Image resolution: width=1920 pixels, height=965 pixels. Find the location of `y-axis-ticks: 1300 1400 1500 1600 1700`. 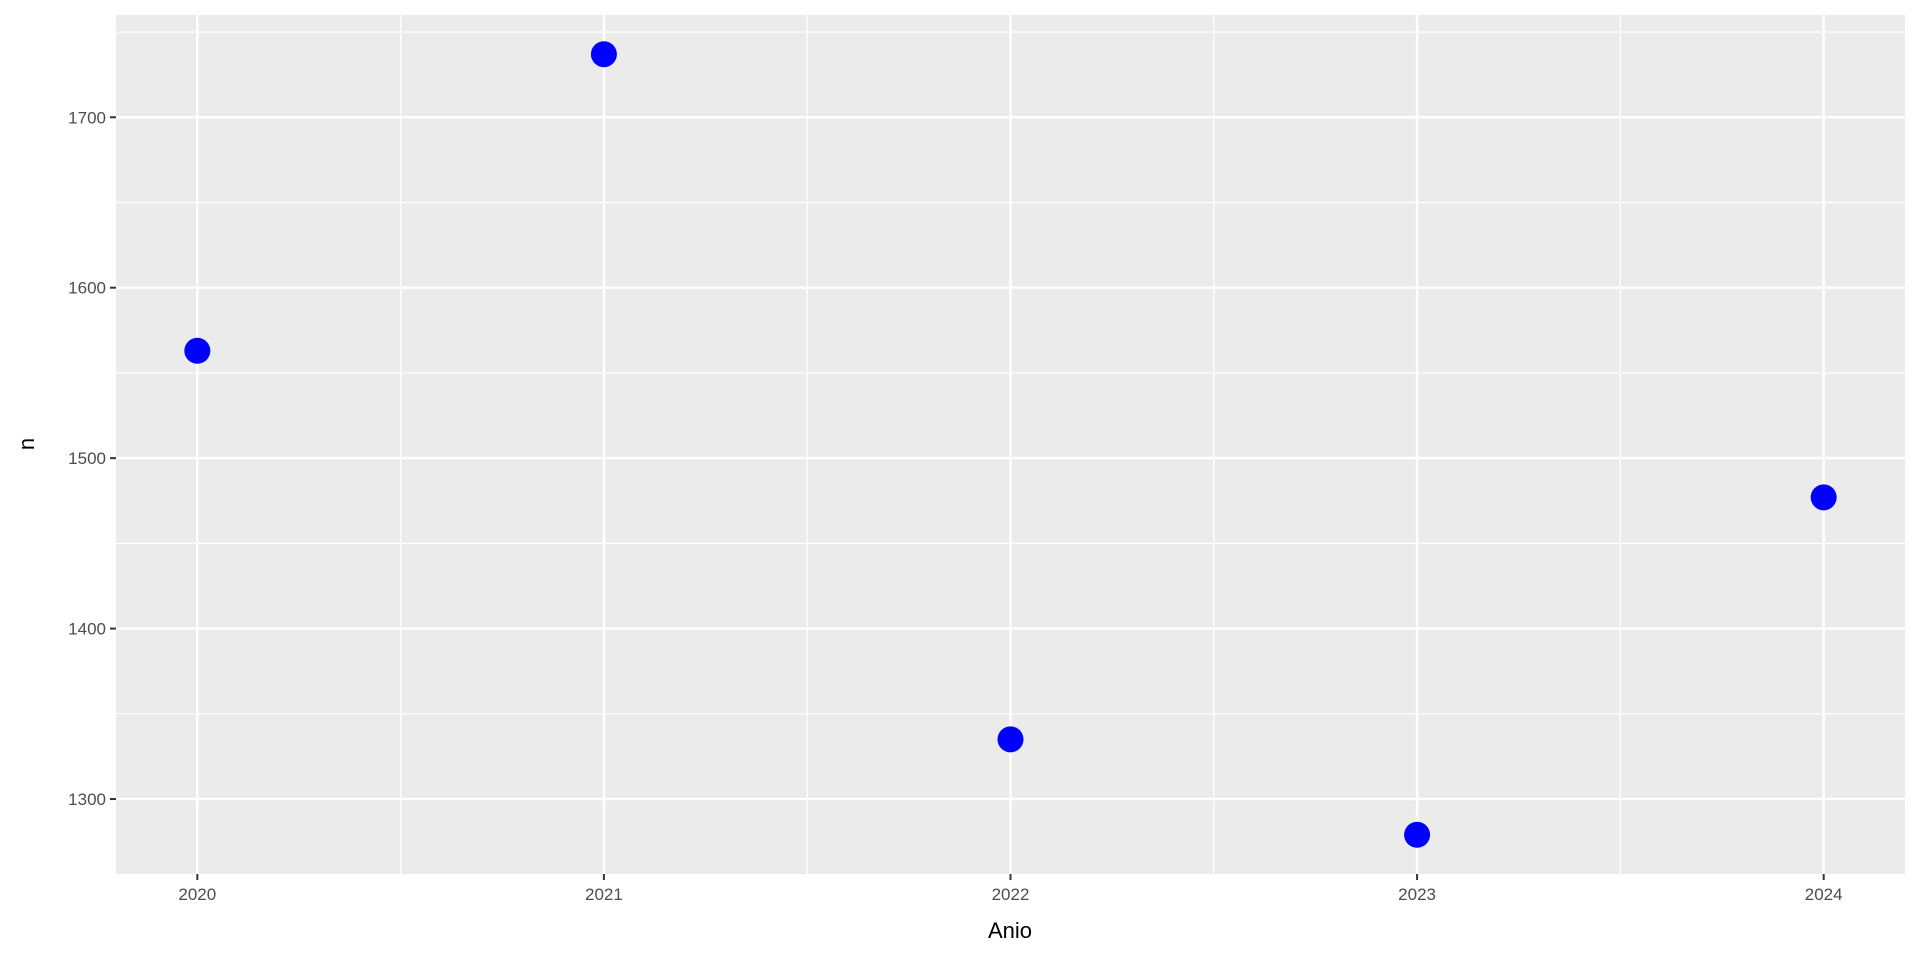

y-axis-ticks: 1300 1400 1500 1600 1700 is located at coordinates (92, 458).